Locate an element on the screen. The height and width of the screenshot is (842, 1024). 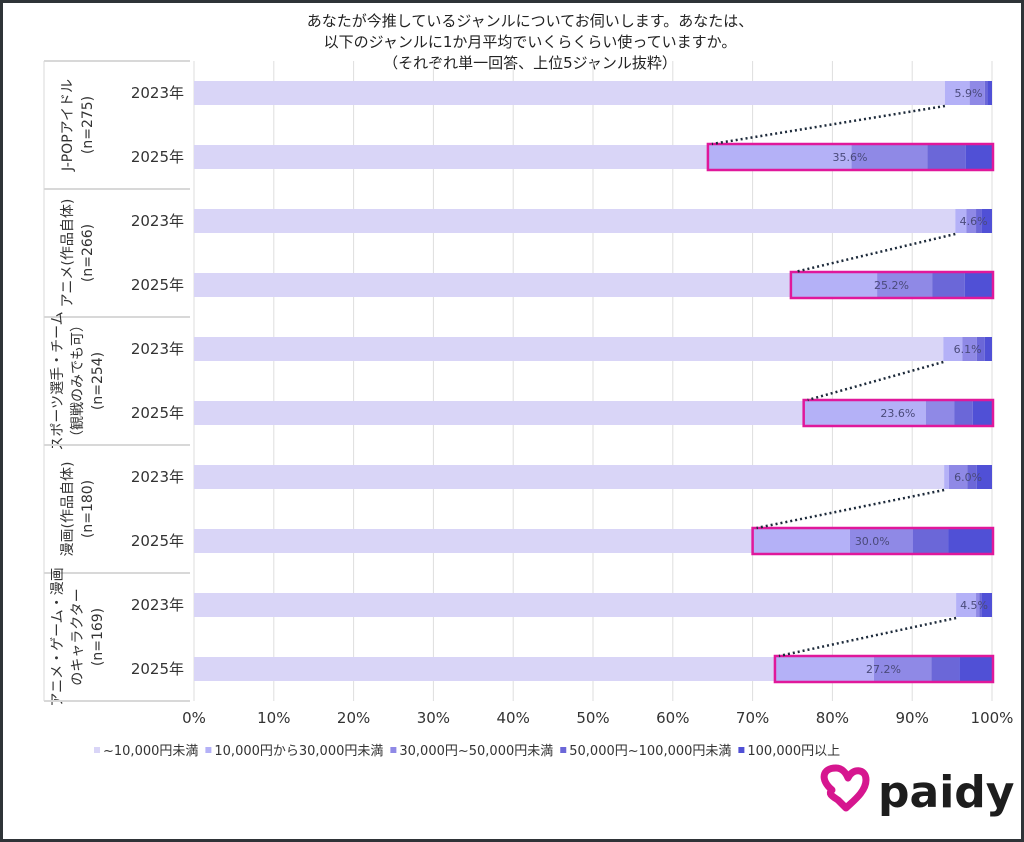
title-line: 以下のジャンルに1か月平均でいくらくらい使っていますか。 is located at coordinates (530, 42).